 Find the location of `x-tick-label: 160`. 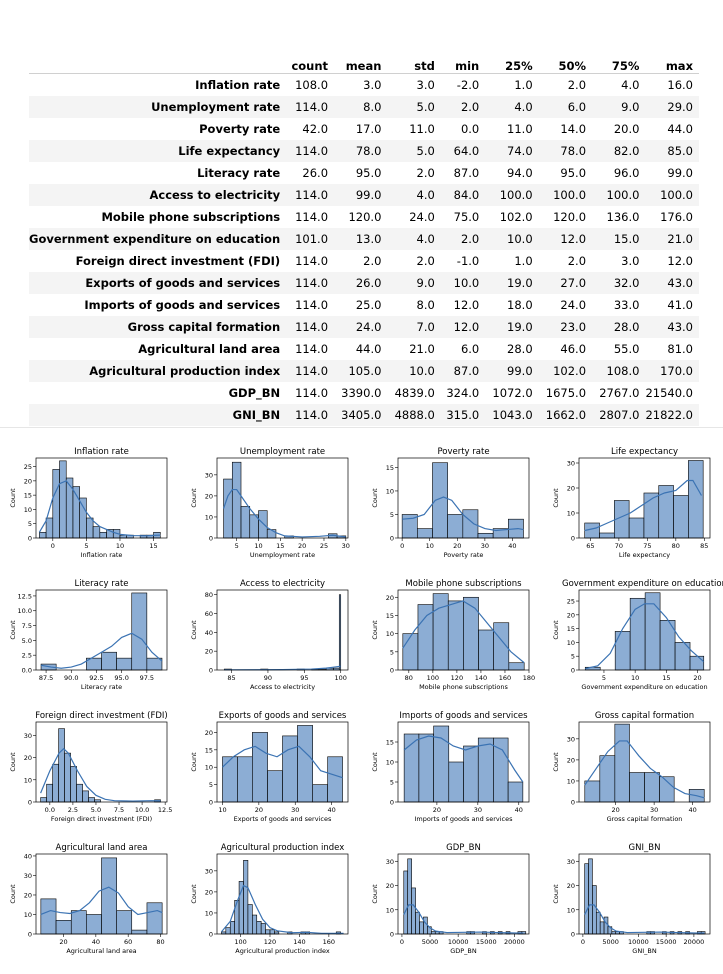

x-tick-label: 160 is located at coordinates (329, 942).